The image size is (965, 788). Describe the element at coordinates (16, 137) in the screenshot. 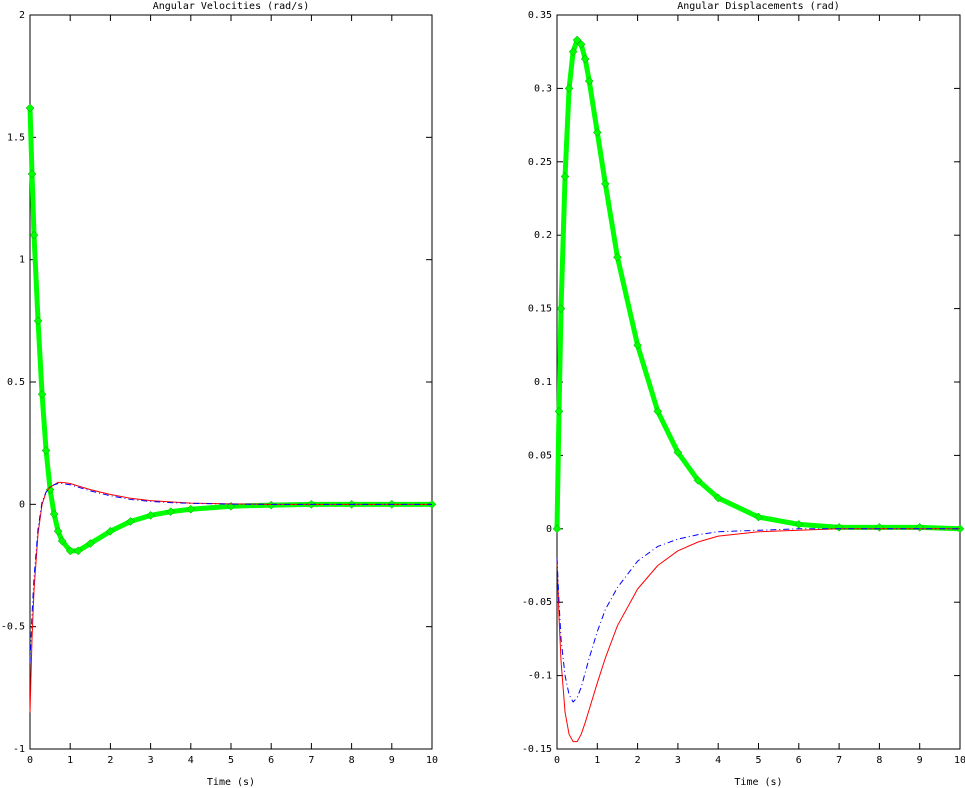

I see `y-tick-label: 1.5` at that location.